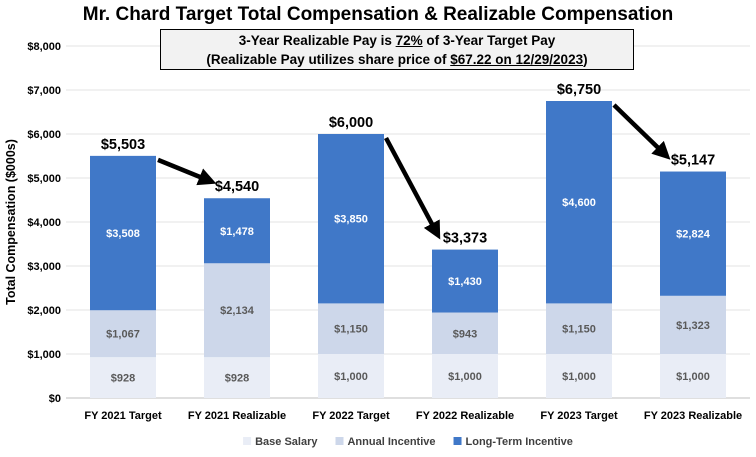 The width and height of the screenshot is (756, 457). I want to click on data-label: $1,430, so click(465, 282).